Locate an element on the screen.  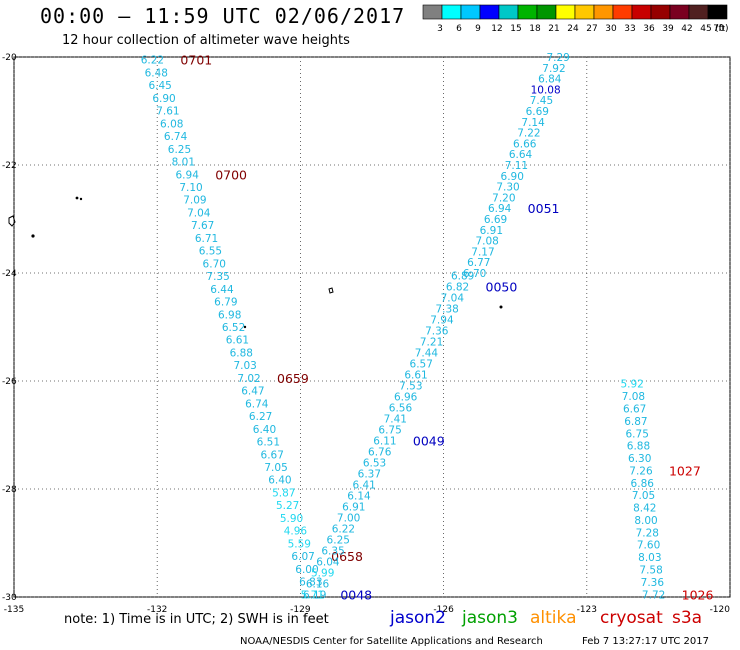
wave-height-value: 6.96 is located at coordinates (406, 398).